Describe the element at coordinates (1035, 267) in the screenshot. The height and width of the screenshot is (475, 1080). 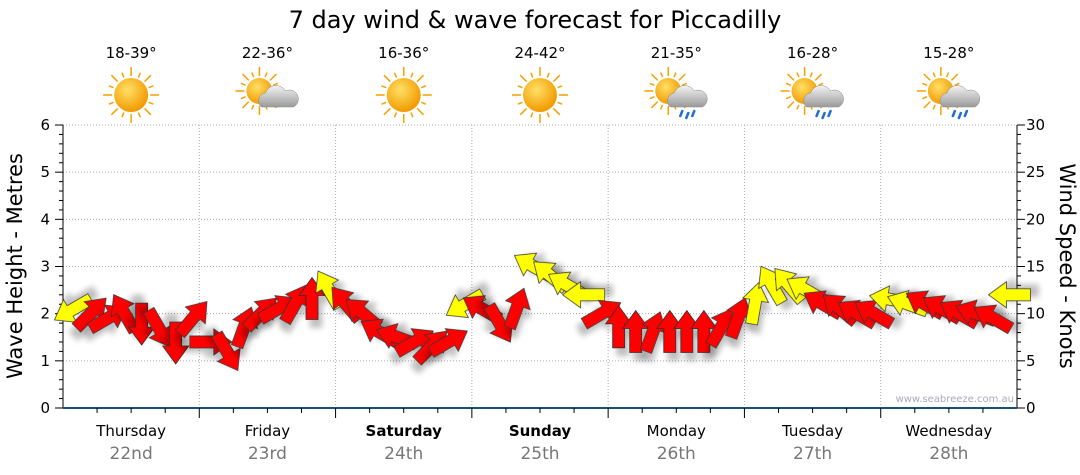
I see `y-right-tick-label: 15` at that location.